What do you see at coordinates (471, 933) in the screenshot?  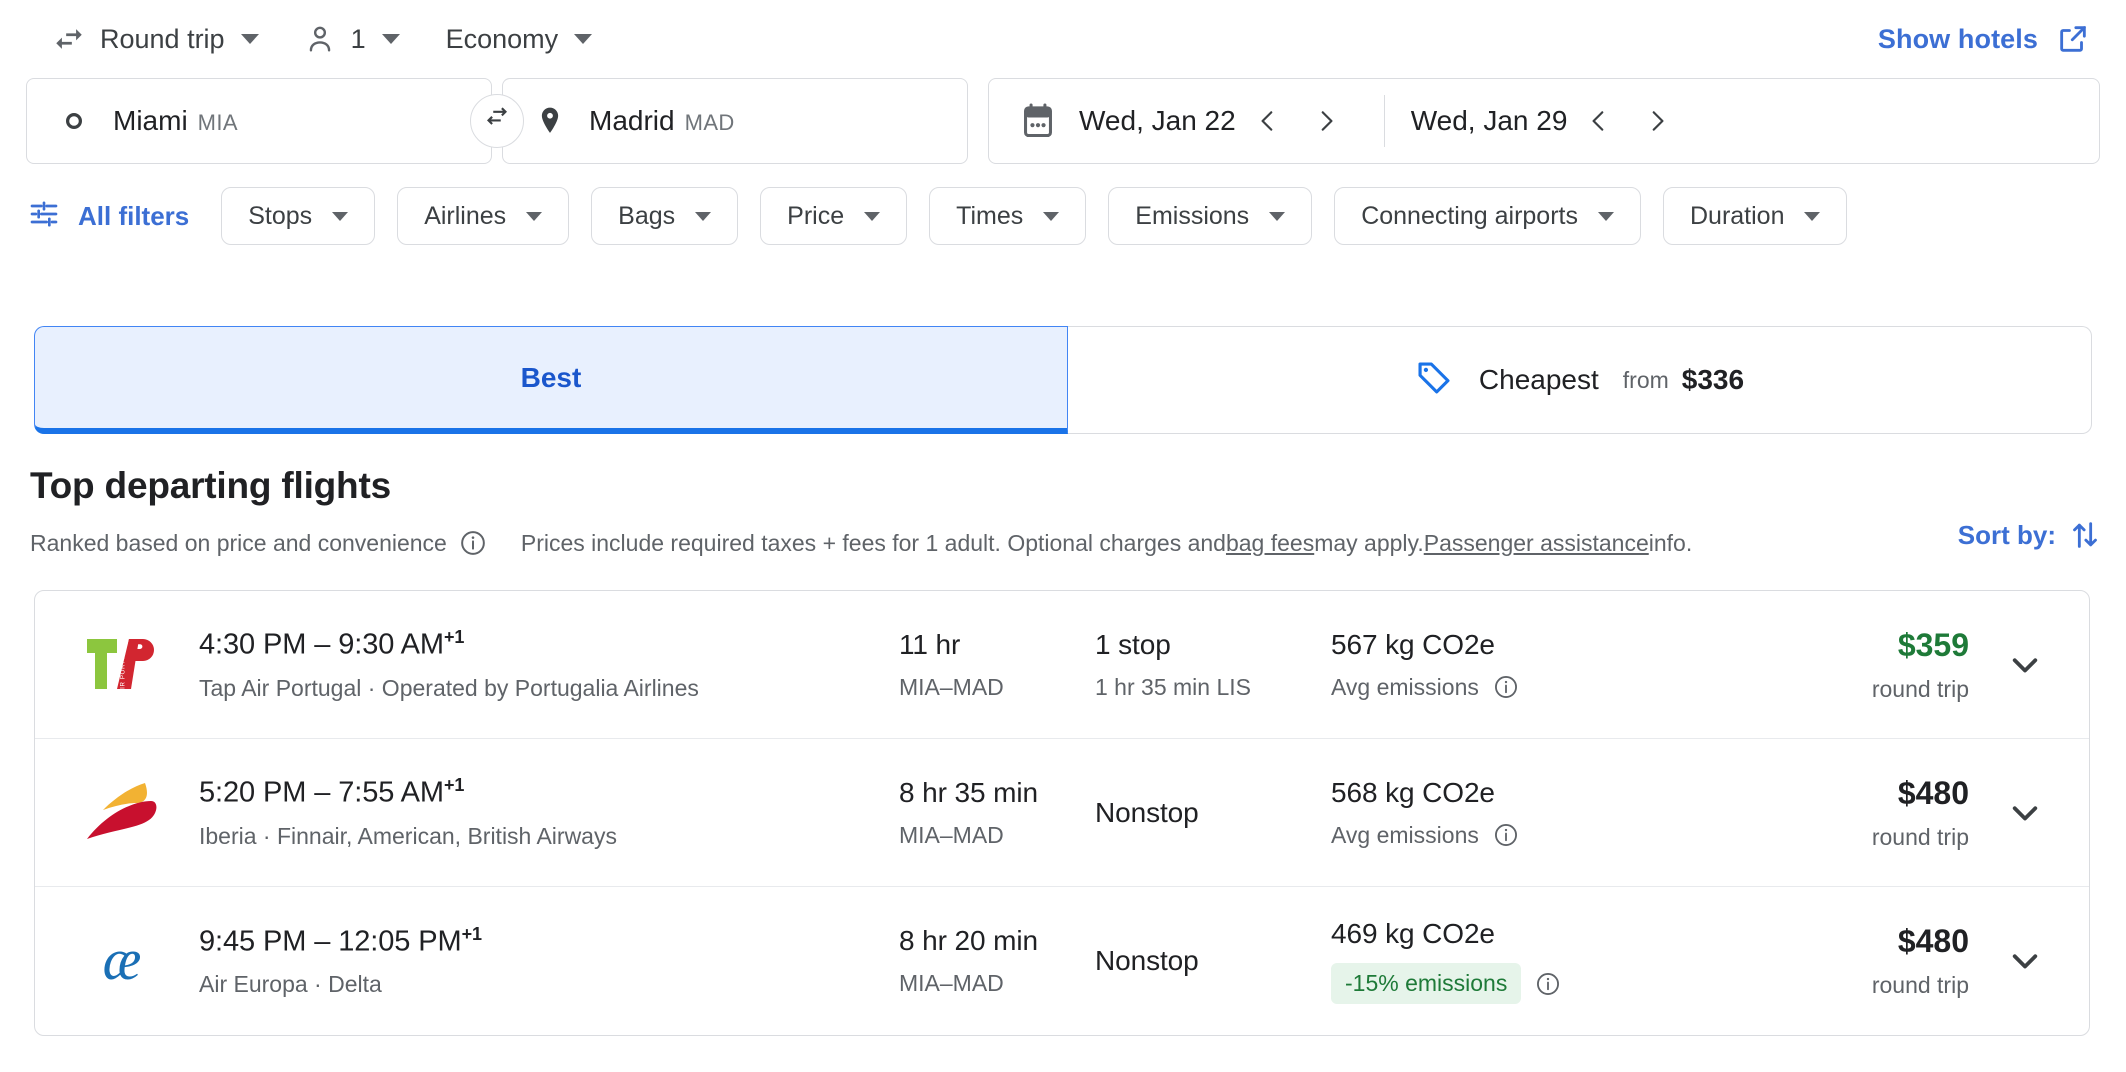 I see `day-offset: +1` at bounding box center [471, 933].